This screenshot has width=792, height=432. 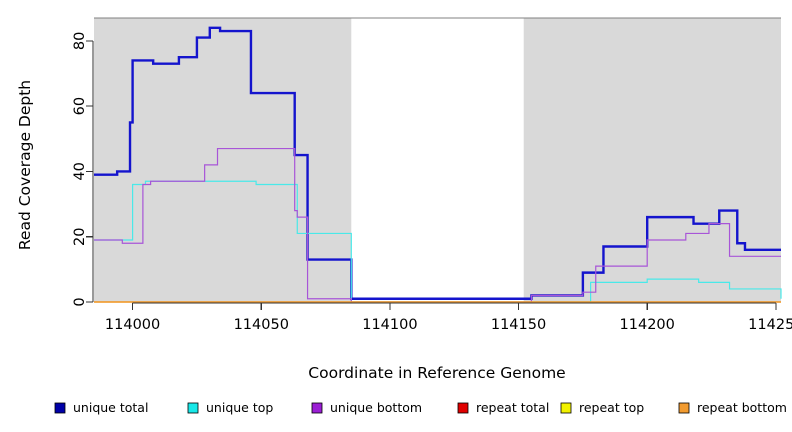 I want to click on legend-label-repeat-total: repeat total, so click(x=512, y=407).